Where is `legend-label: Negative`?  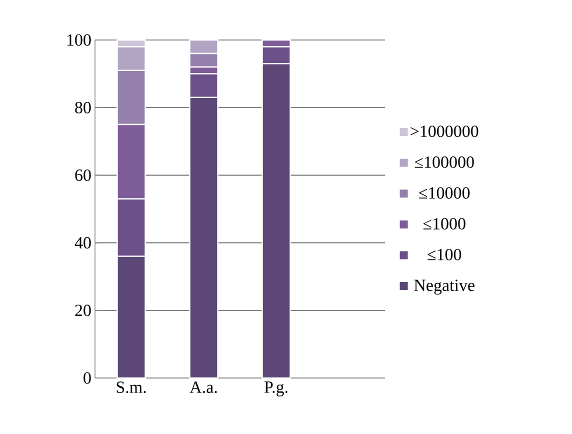
legend-label: Negative is located at coordinates (444, 287).